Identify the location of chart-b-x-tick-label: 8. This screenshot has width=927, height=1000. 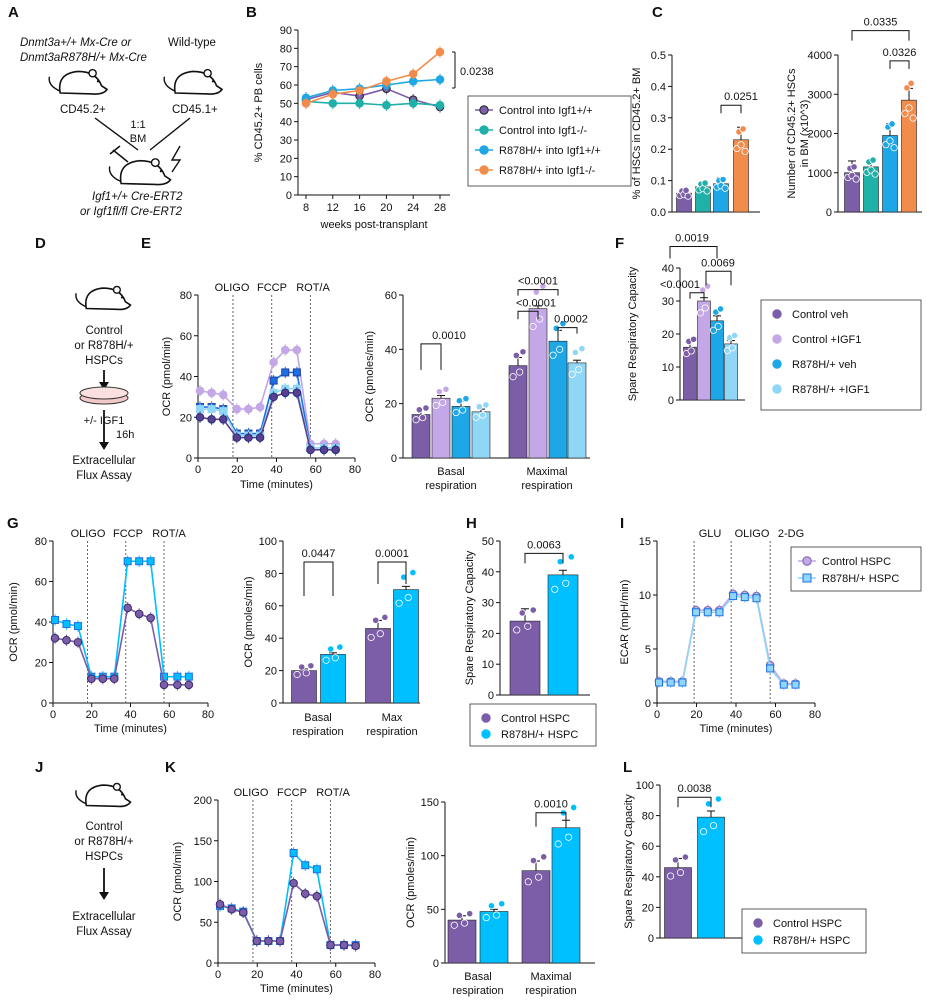
(306, 208).